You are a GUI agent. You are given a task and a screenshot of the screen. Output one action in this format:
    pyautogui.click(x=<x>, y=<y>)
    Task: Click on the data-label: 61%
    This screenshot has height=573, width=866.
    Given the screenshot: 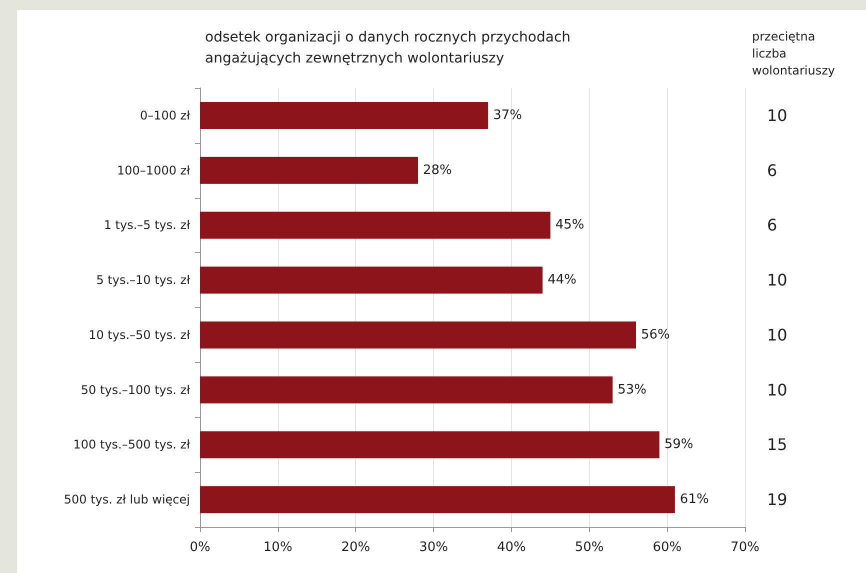 What is the action you would take?
    pyautogui.click(x=694, y=500)
    